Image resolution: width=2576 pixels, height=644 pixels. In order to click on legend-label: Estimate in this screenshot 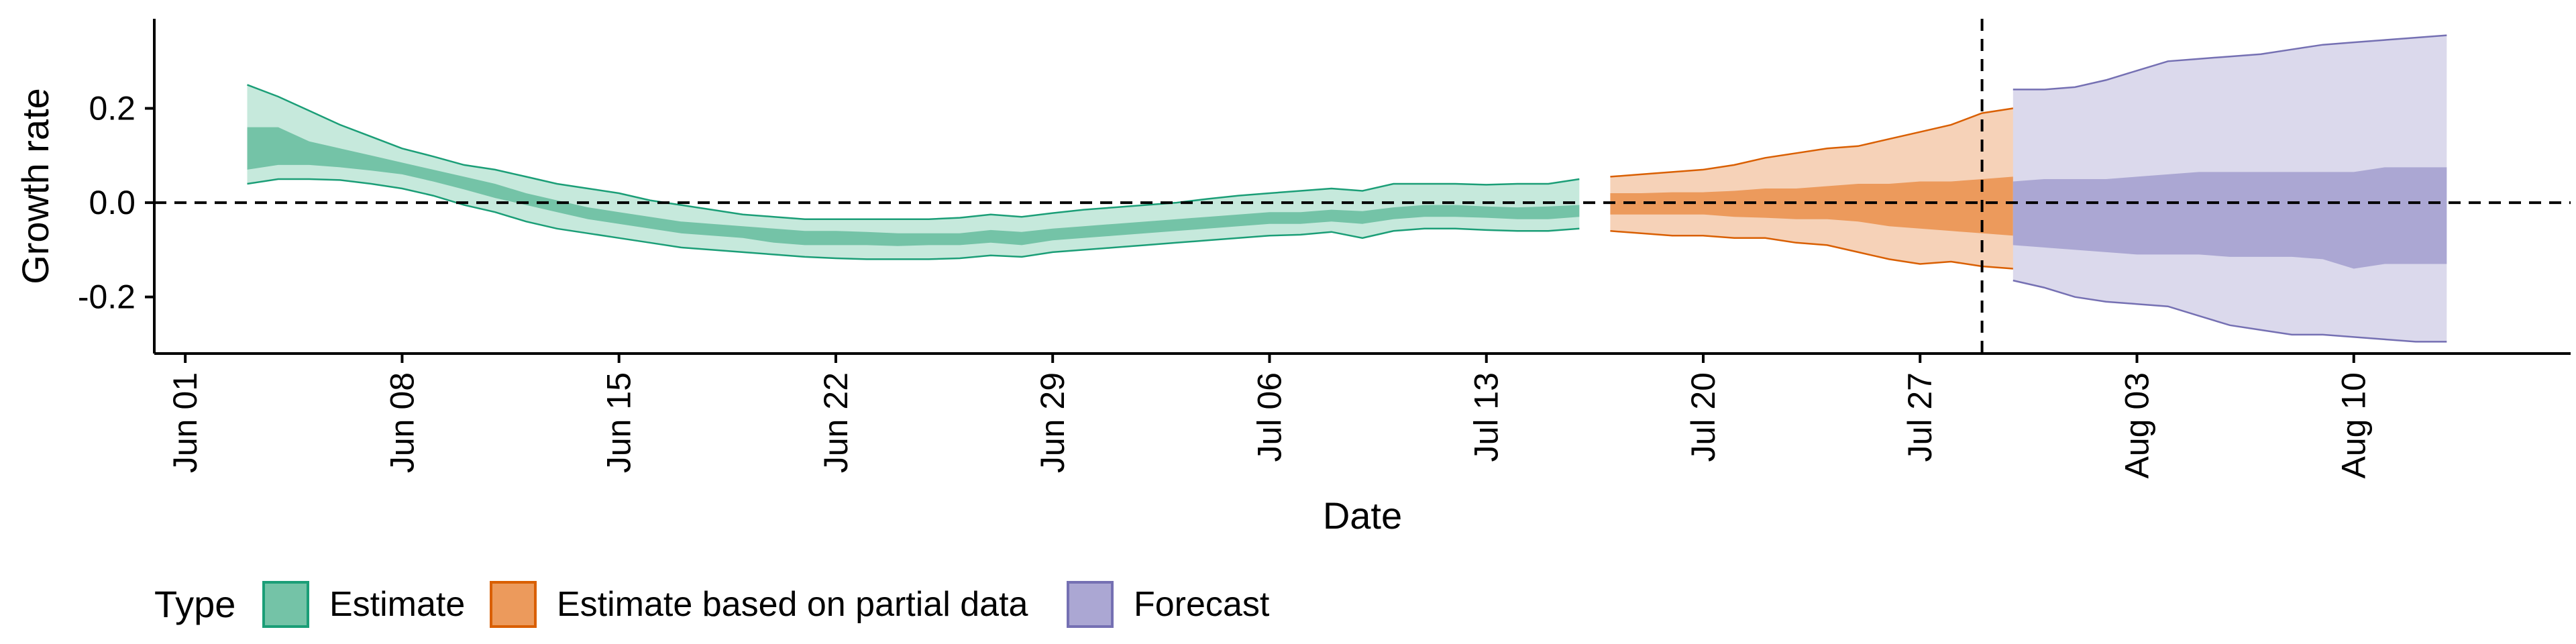, I will do `click(397, 604)`.